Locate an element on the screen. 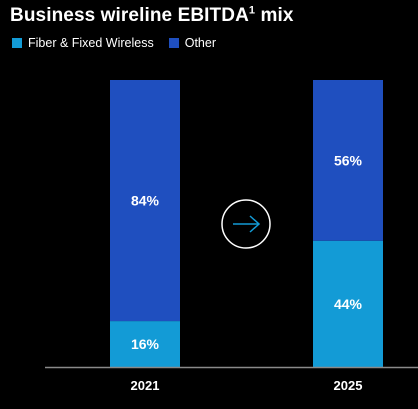  legend-label-other: Other is located at coordinates (200, 43).